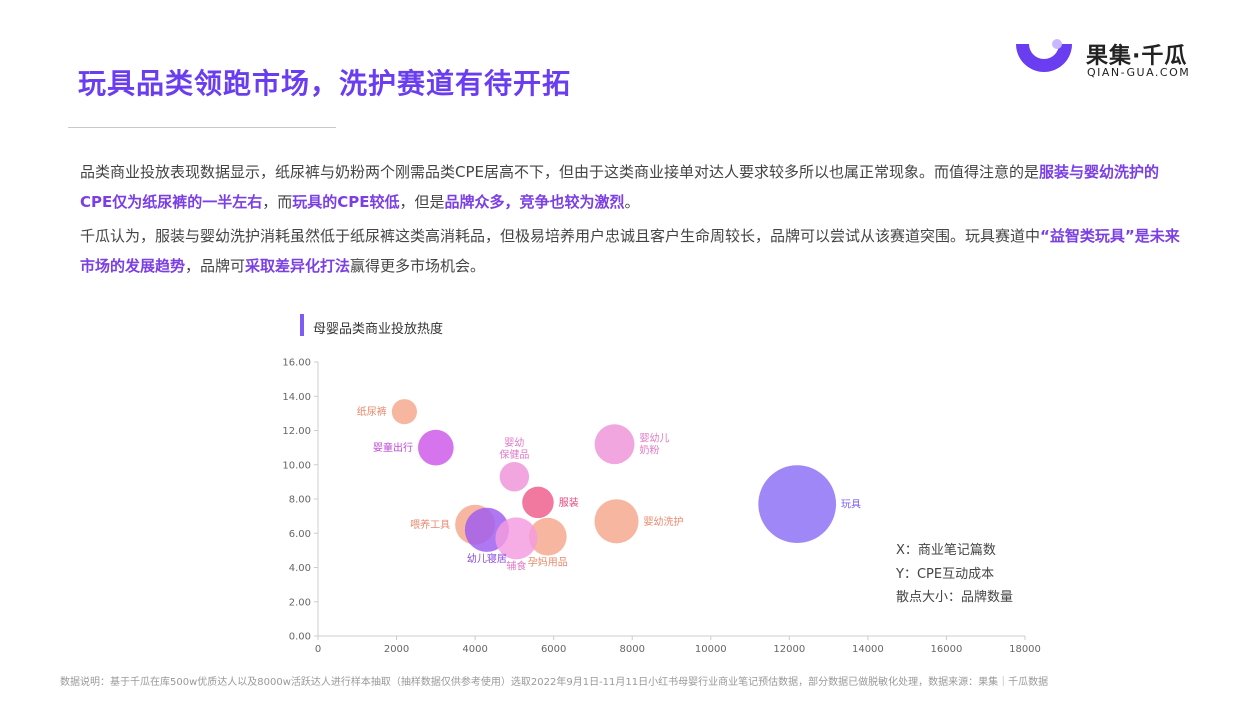 This screenshot has width=1250, height=703. What do you see at coordinates (1025, 649) in the screenshot?
I see `x-tick-label: 18000` at bounding box center [1025, 649].